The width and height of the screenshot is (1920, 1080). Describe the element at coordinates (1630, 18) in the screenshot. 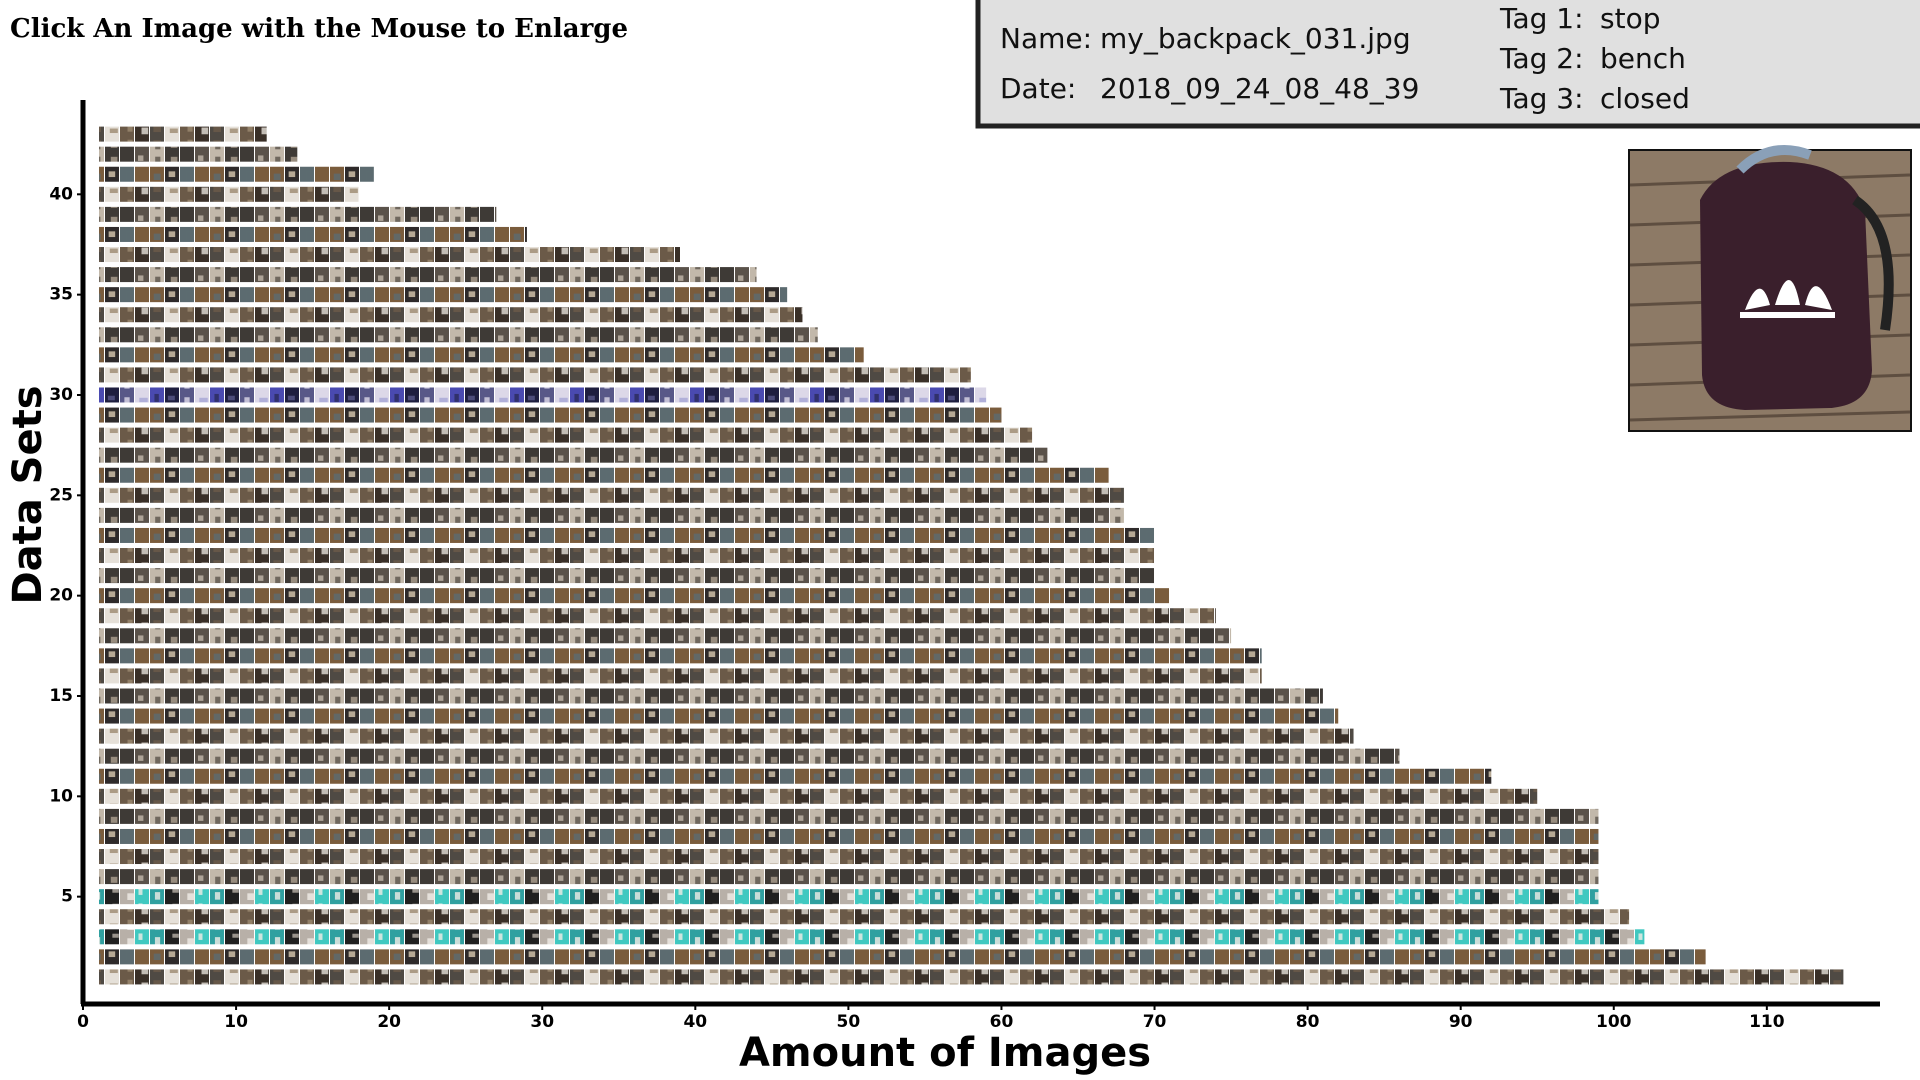

I see `tag-value: stop` at that location.